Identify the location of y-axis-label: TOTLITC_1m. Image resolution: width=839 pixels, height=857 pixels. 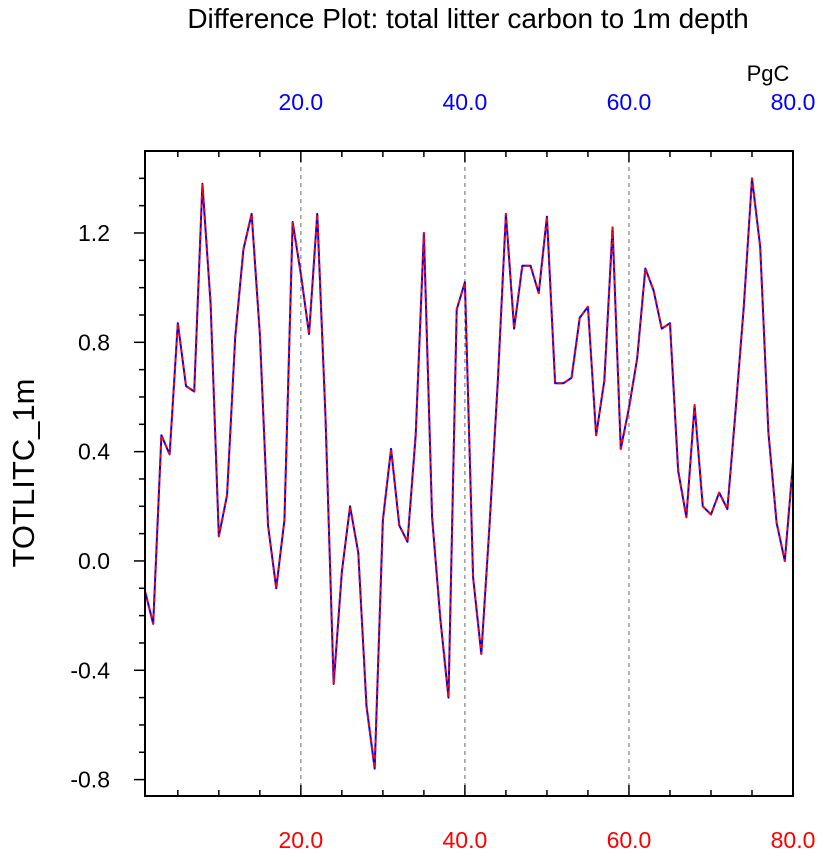
(23, 473).